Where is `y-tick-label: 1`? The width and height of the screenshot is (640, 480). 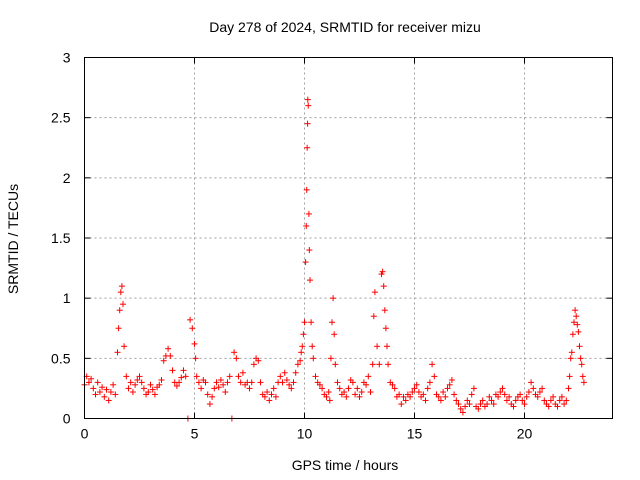
y-tick-label: 1 is located at coordinates (67, 298).